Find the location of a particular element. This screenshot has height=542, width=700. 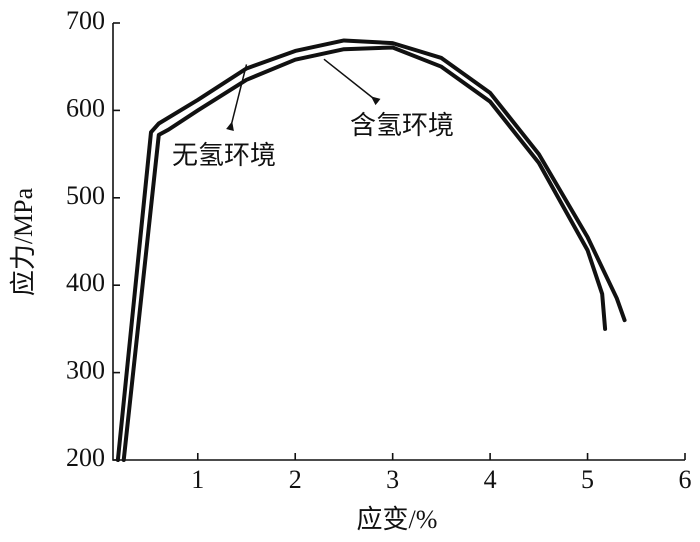

x-tick-label: 1 is located at coordinates (197, 479).